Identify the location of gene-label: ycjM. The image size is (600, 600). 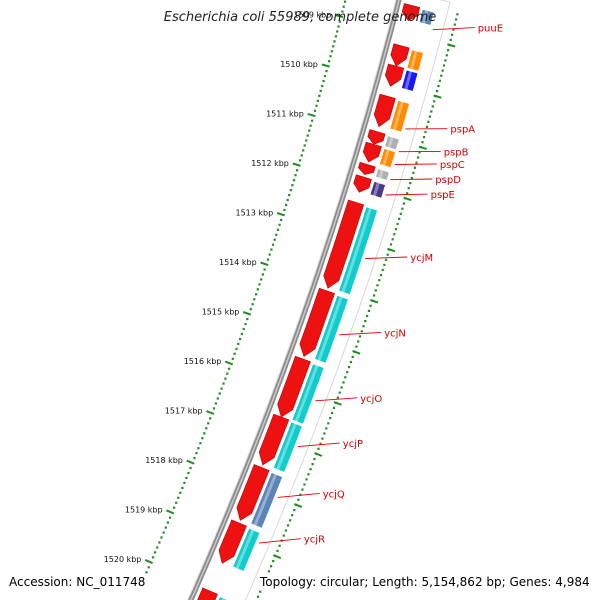
(421, 258).